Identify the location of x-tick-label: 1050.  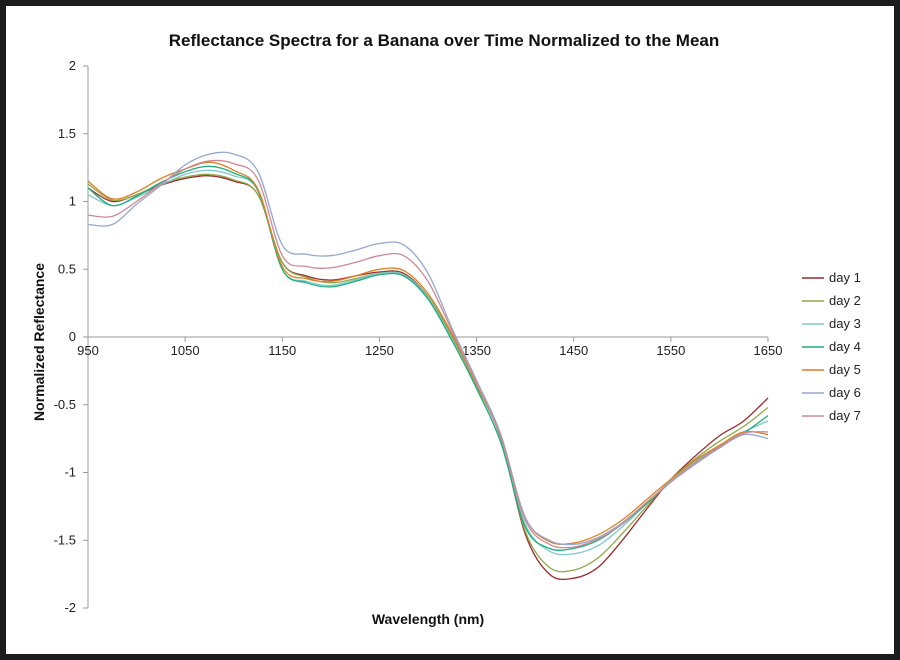
(185, 350).